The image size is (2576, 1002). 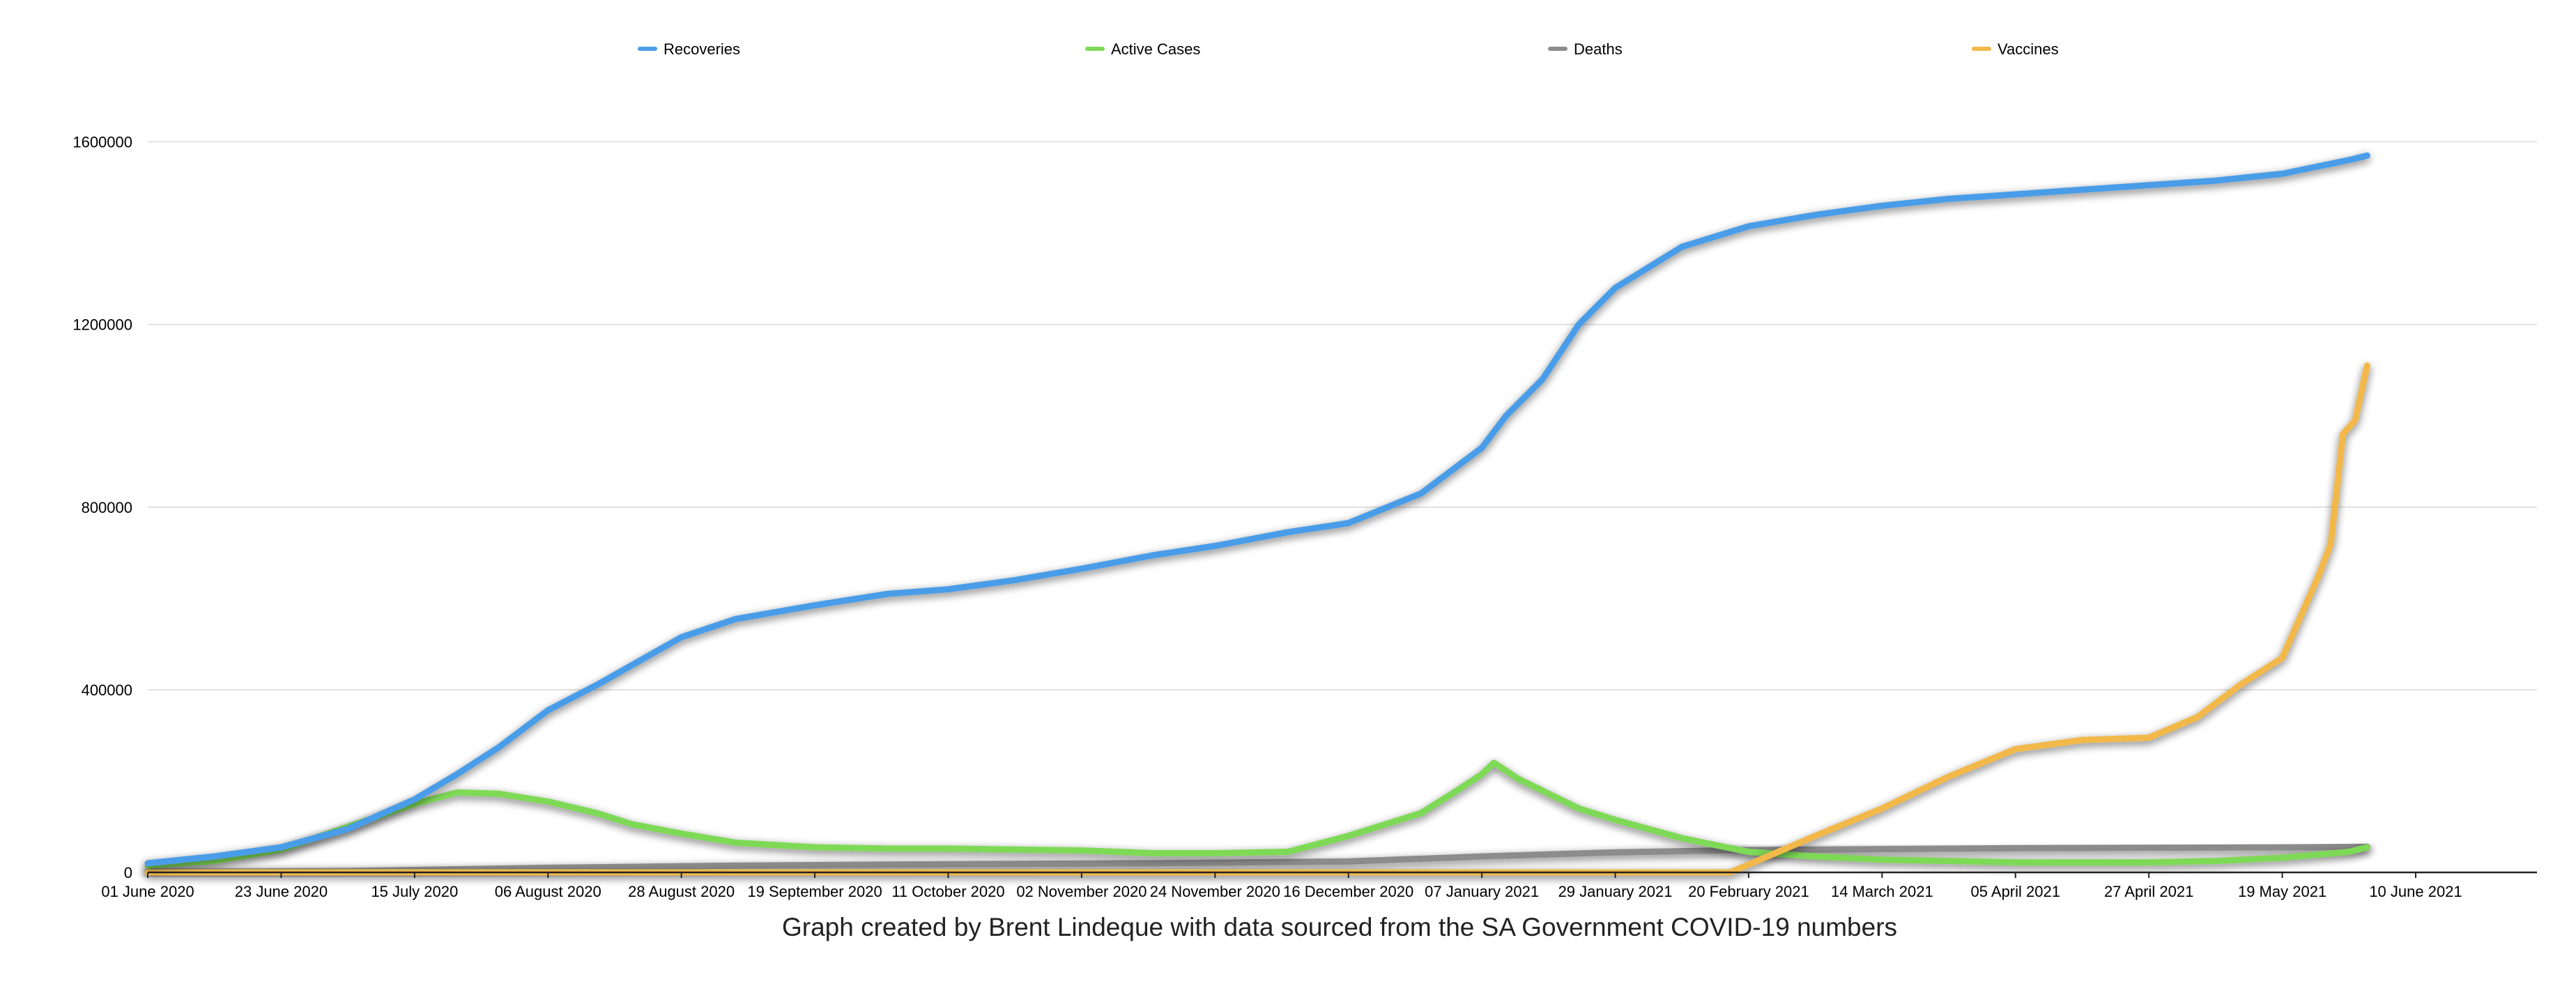 I want to click on y-tick-label: 1200000, so click(x=102, y=325).